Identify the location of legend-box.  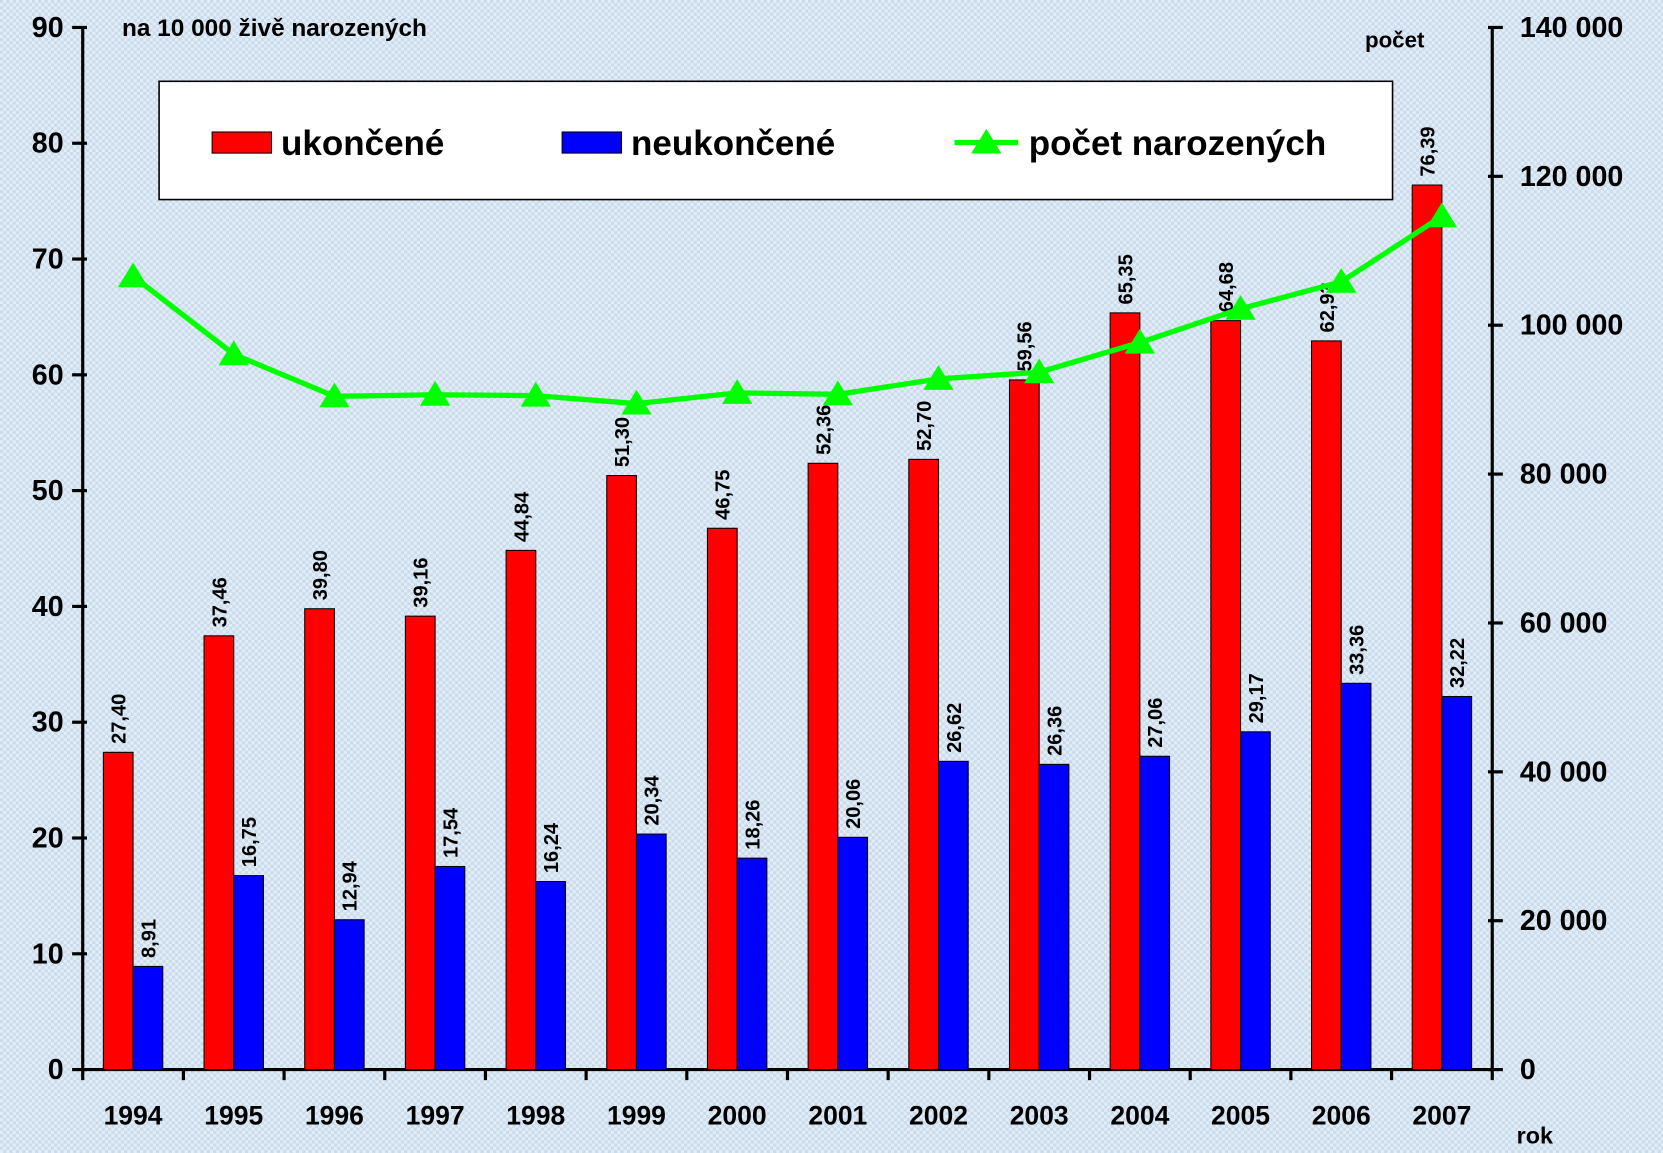
(776, 140).